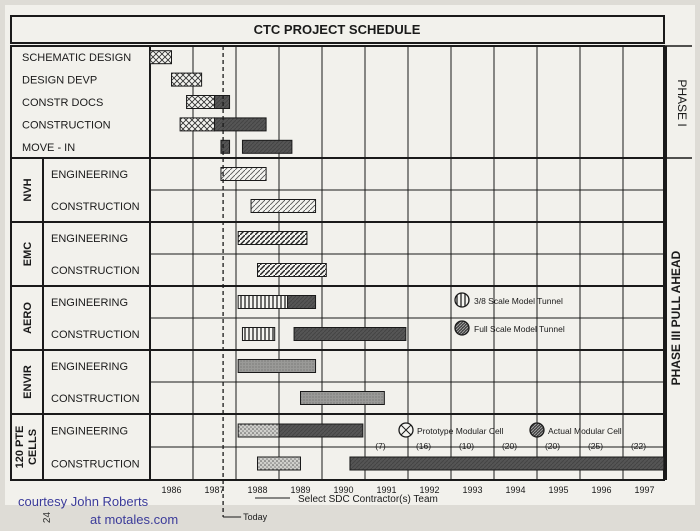 Image resolution: width=700 pixels, height=531 pixels. I want to click on group-label: NVH, so click(28, 189).